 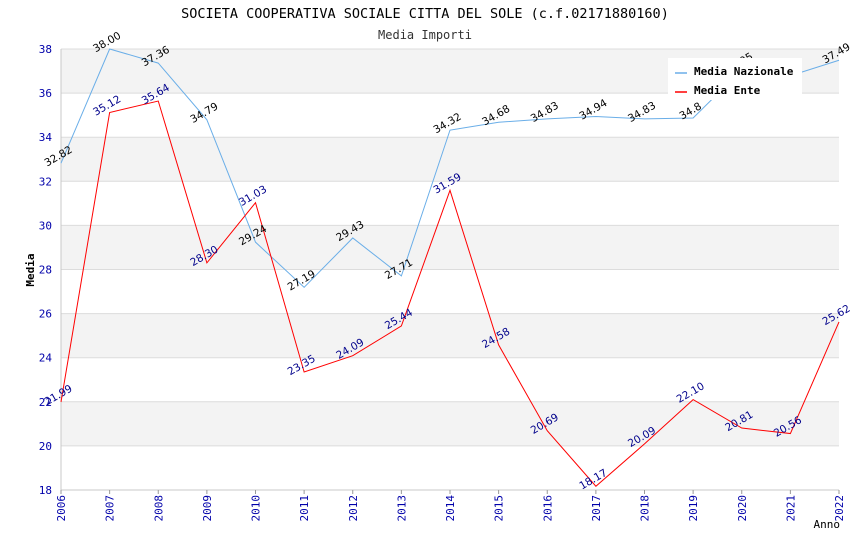 I want to click on x-tick-label: 2010, so click(x=256, y=508).